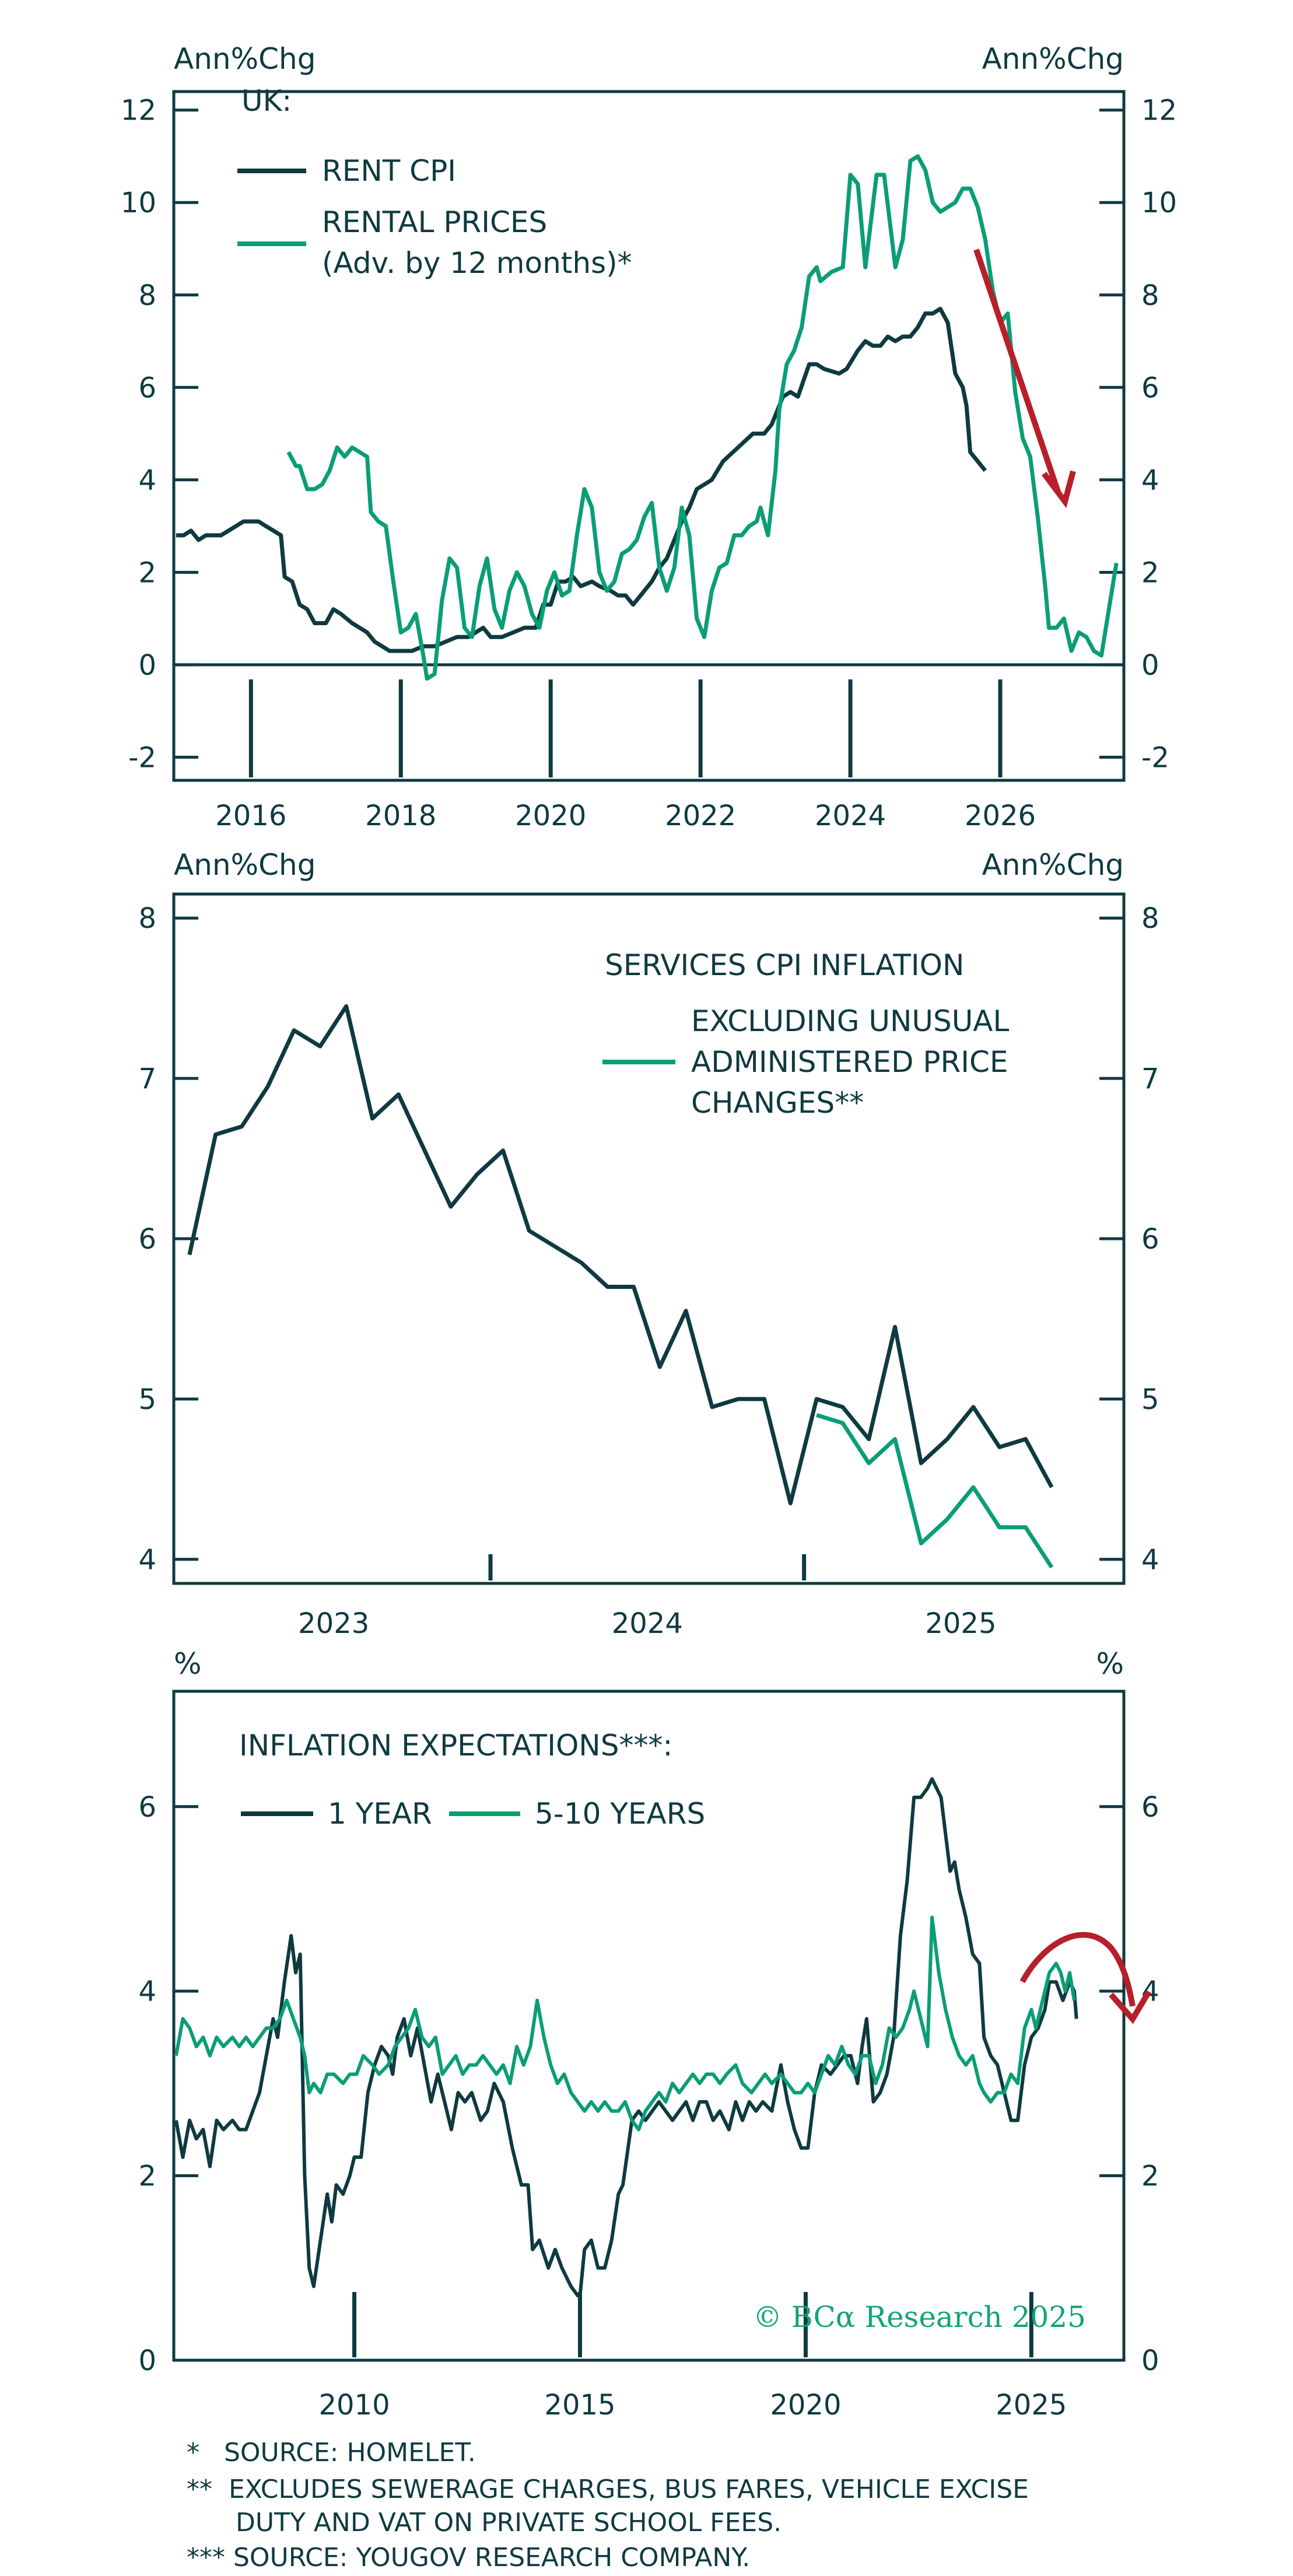 The image size is (1293, 2576). What do you see at coordinates (456, 1745) in the screenshot?
I see `p3-legend-title: INFLATION EXPECTATIONS***:` at bounding box center [456, 1745].